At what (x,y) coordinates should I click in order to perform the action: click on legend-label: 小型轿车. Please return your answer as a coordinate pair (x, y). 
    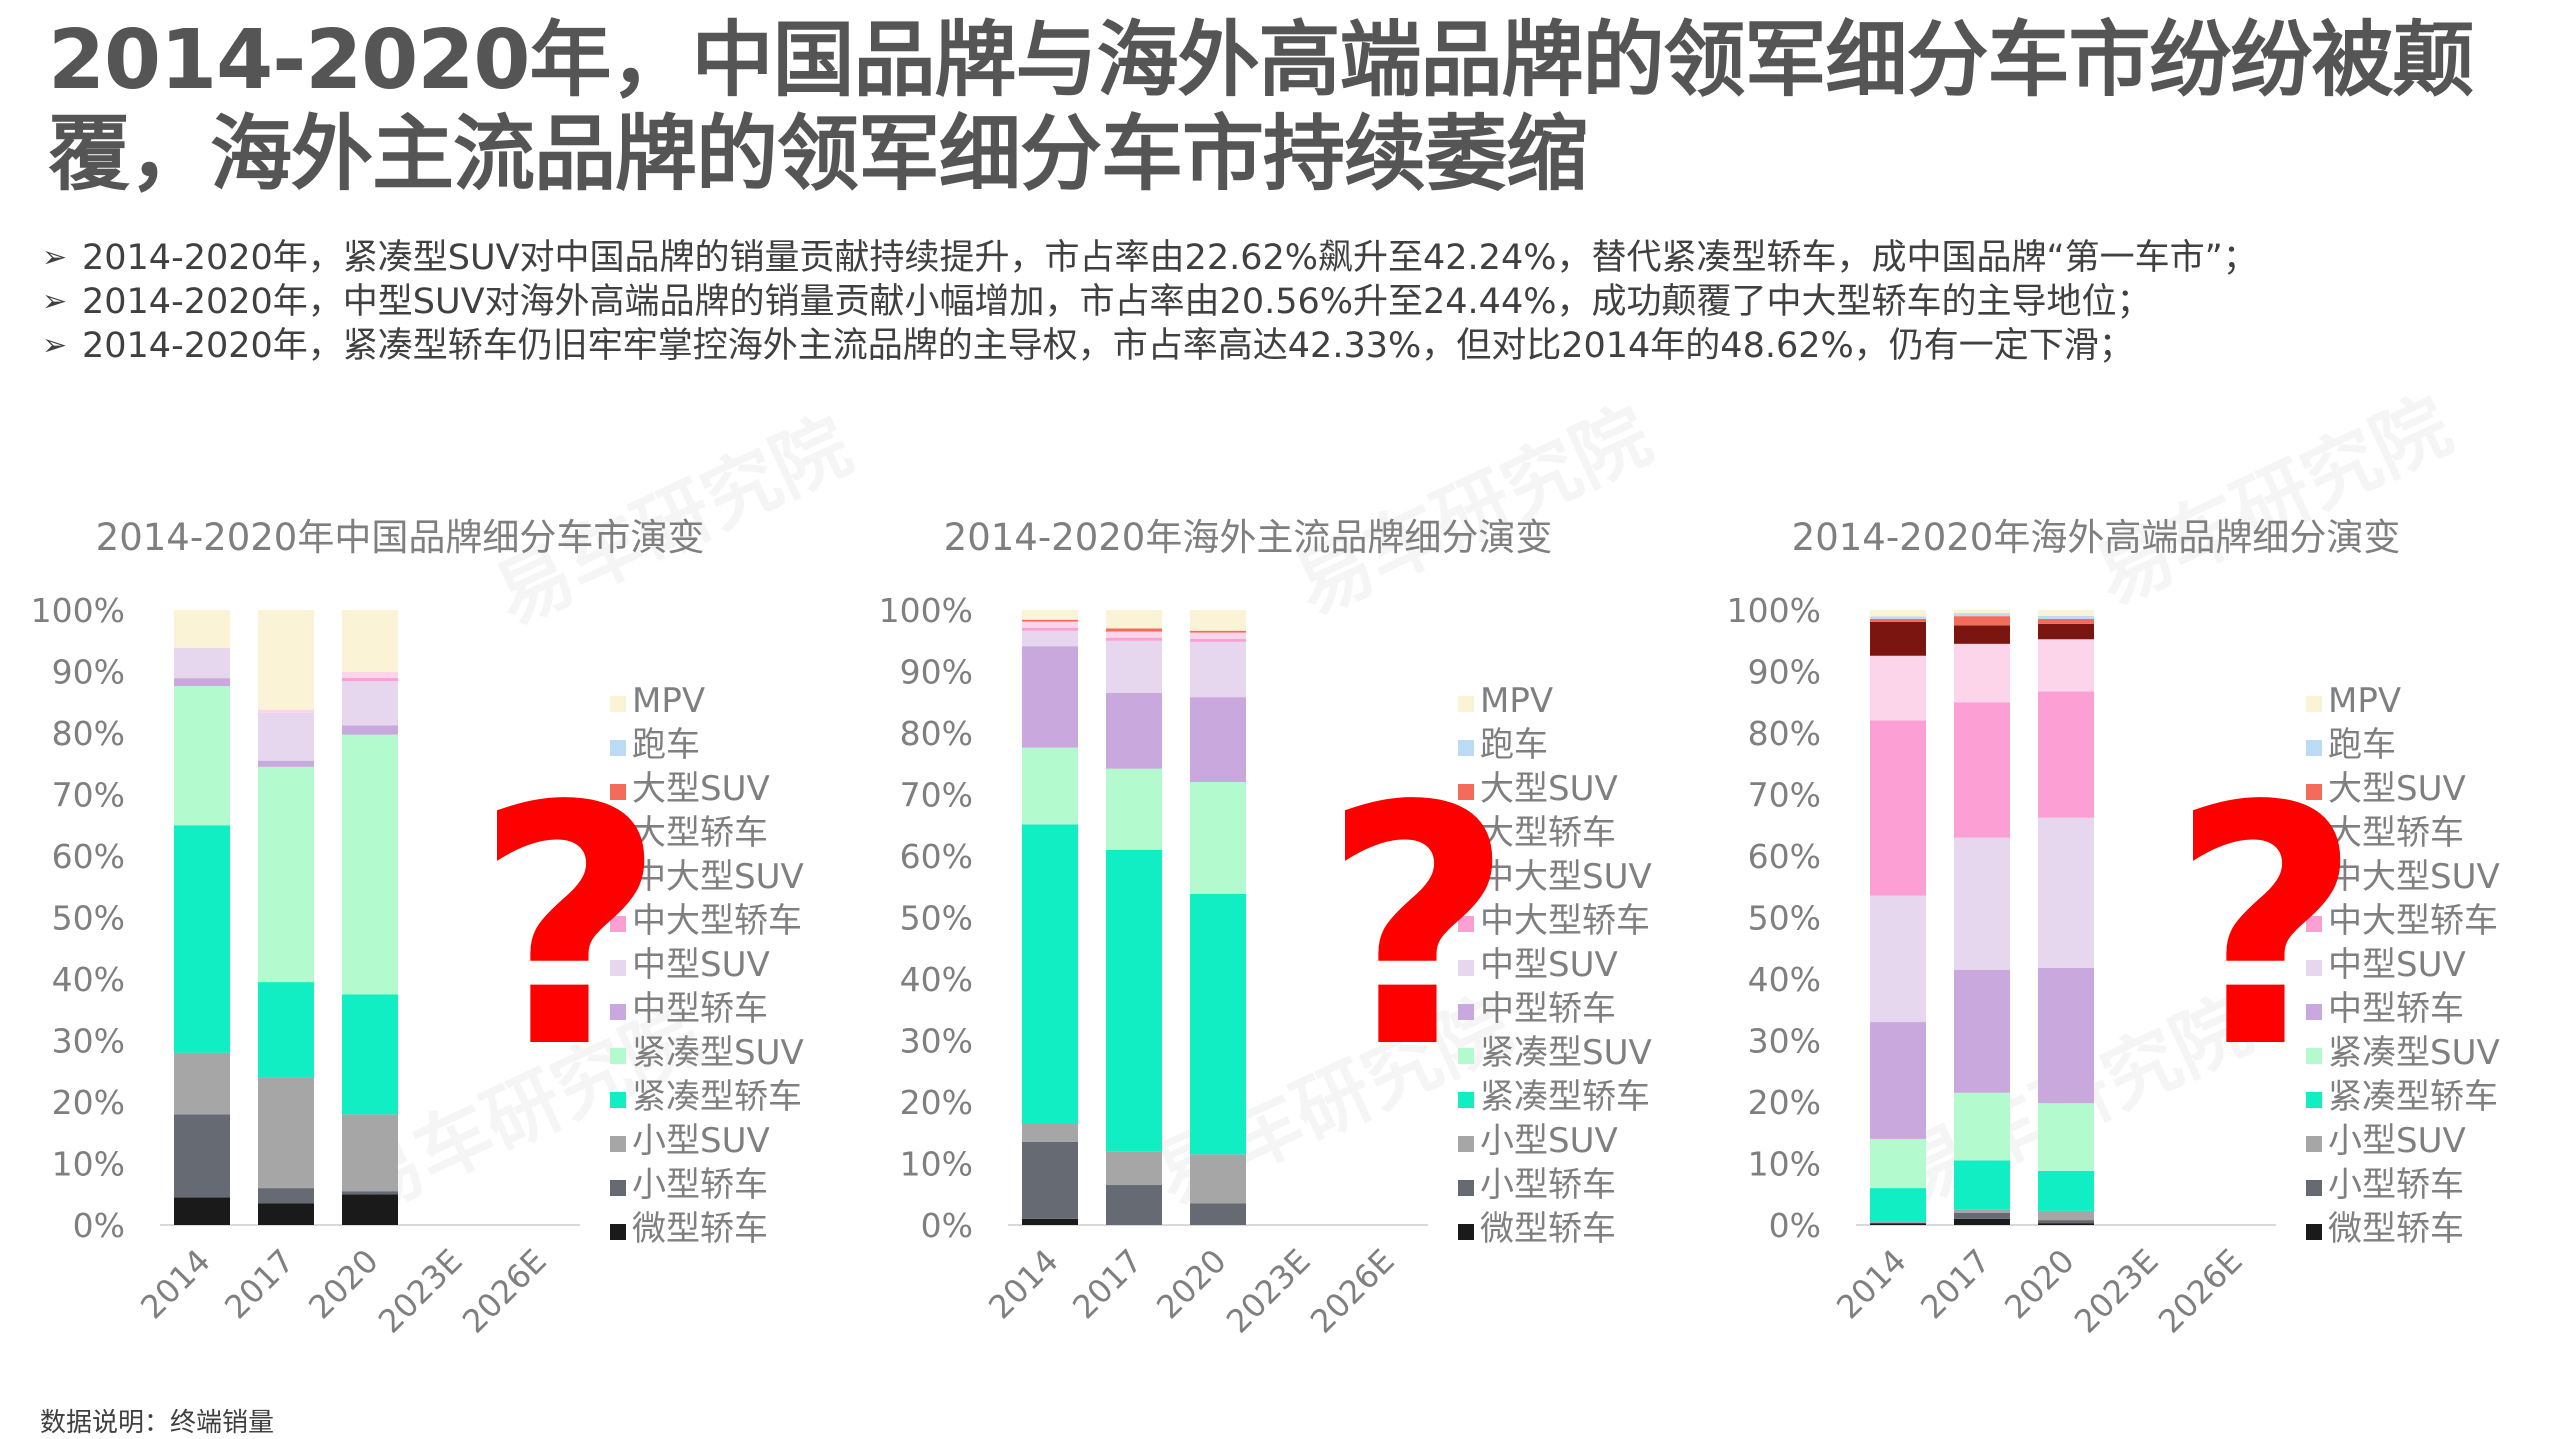
    Looking at the image, I should click on (1548, 1185).